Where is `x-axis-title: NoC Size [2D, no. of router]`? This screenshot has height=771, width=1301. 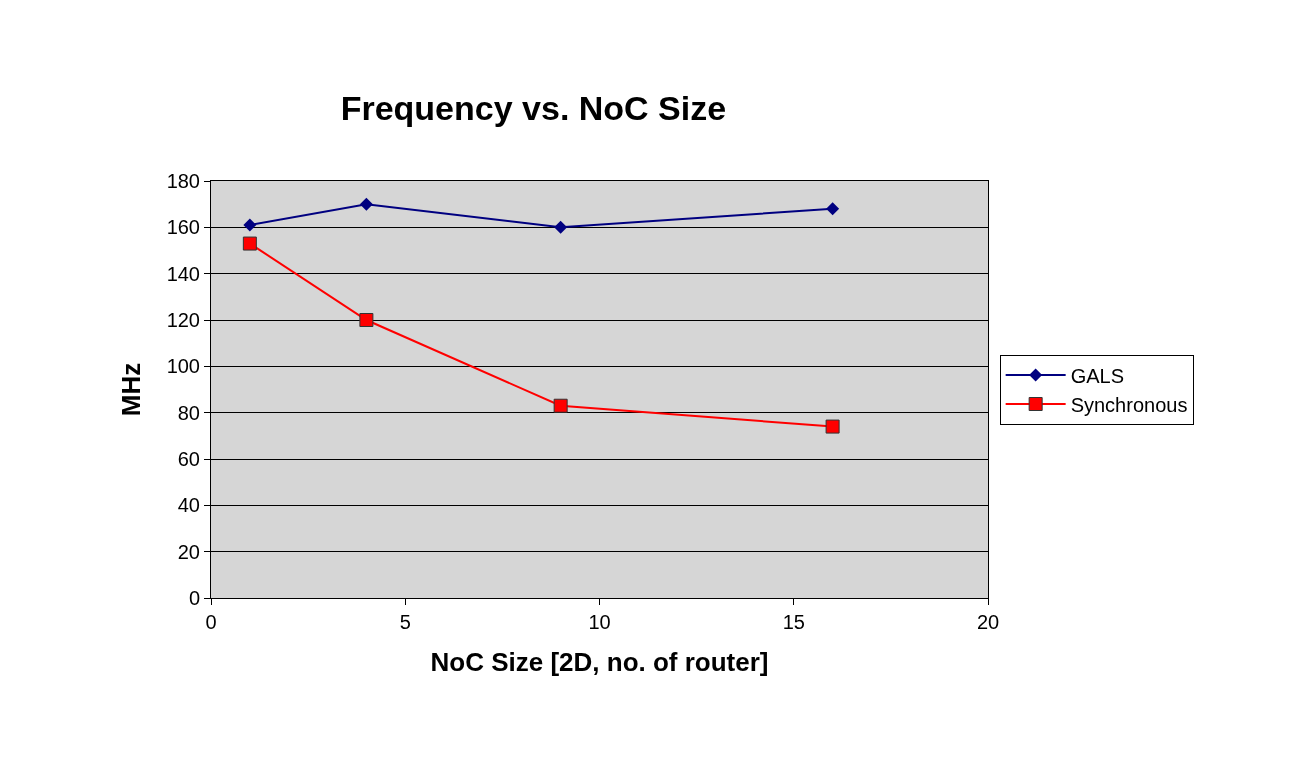
x-axis-title: NoC Size [2D, no. of router] is located at coordinates (599, 661).